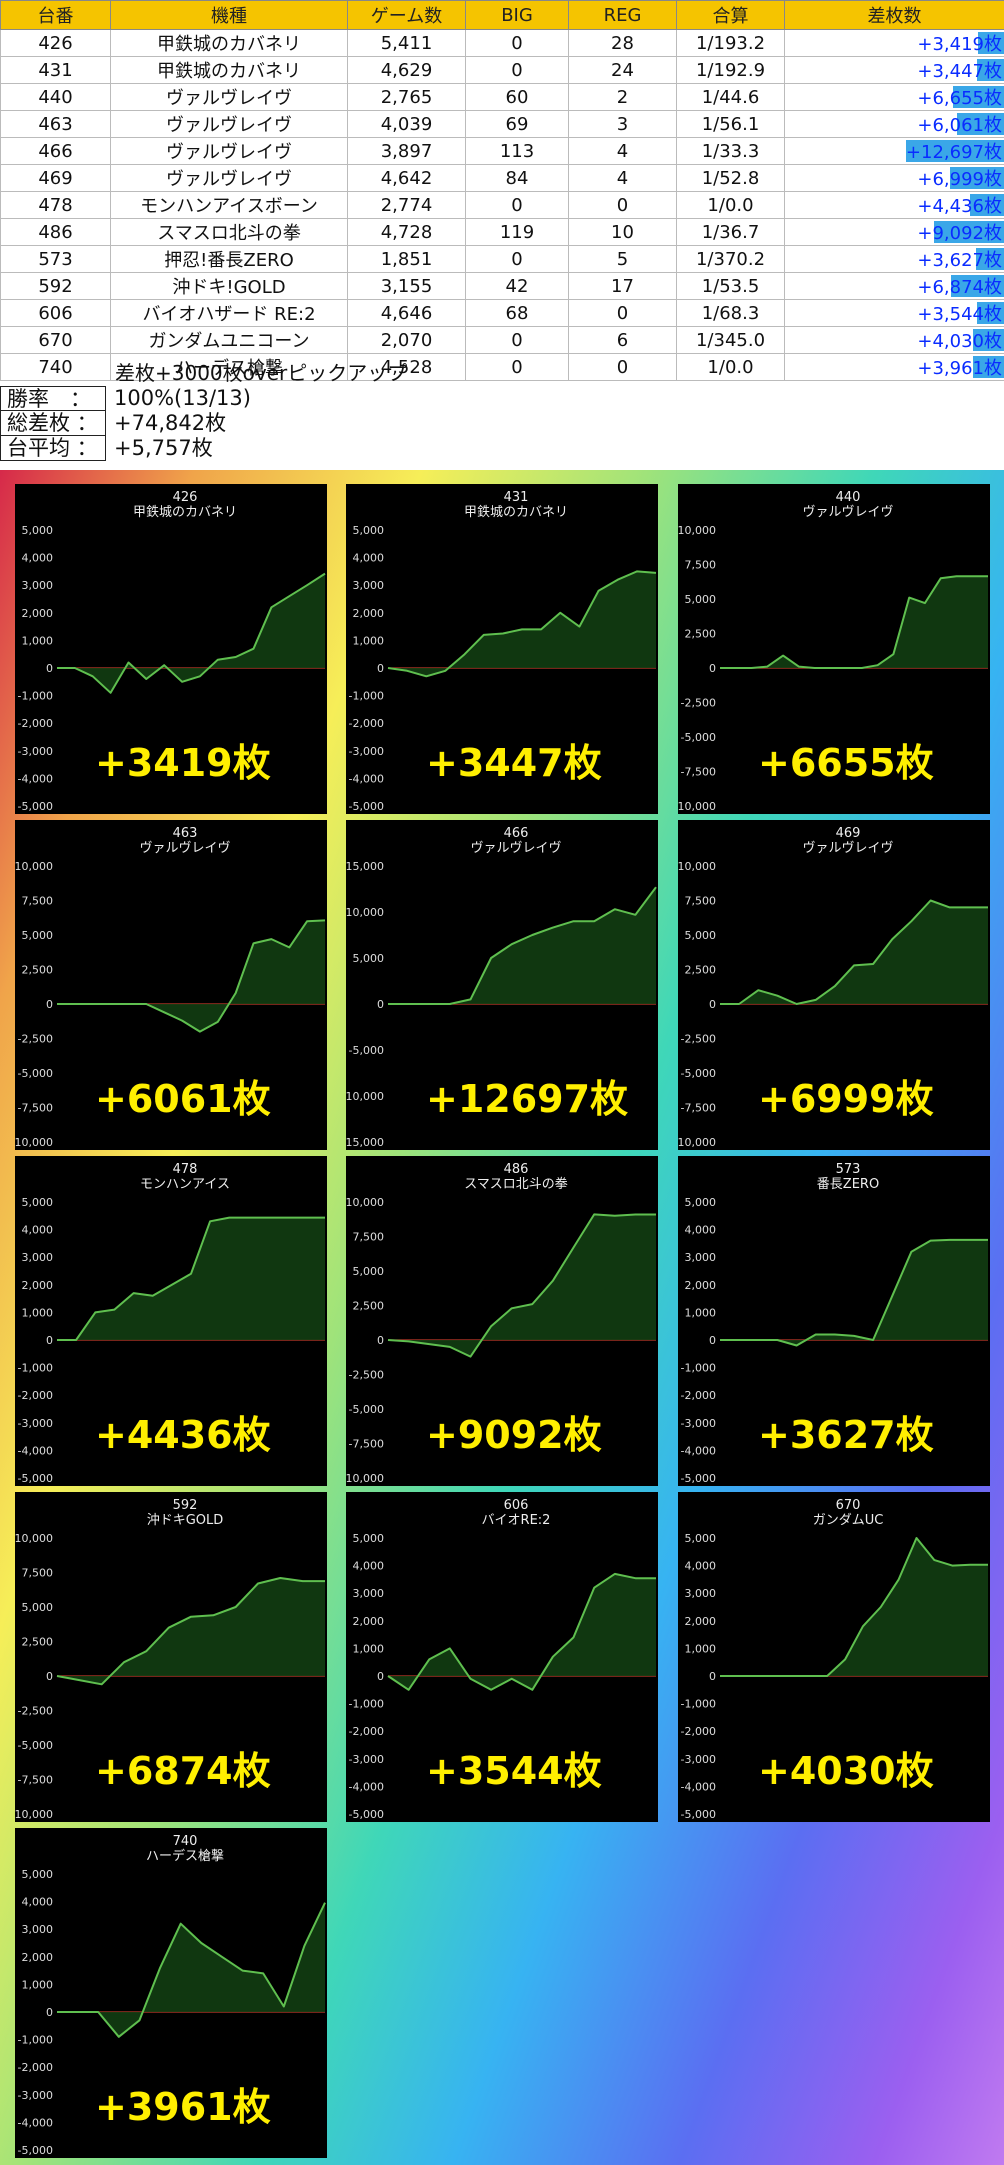 This screenshot has height=2165, width=1004. I want to click on stat-value: +5,757枚, so click(163, 448).